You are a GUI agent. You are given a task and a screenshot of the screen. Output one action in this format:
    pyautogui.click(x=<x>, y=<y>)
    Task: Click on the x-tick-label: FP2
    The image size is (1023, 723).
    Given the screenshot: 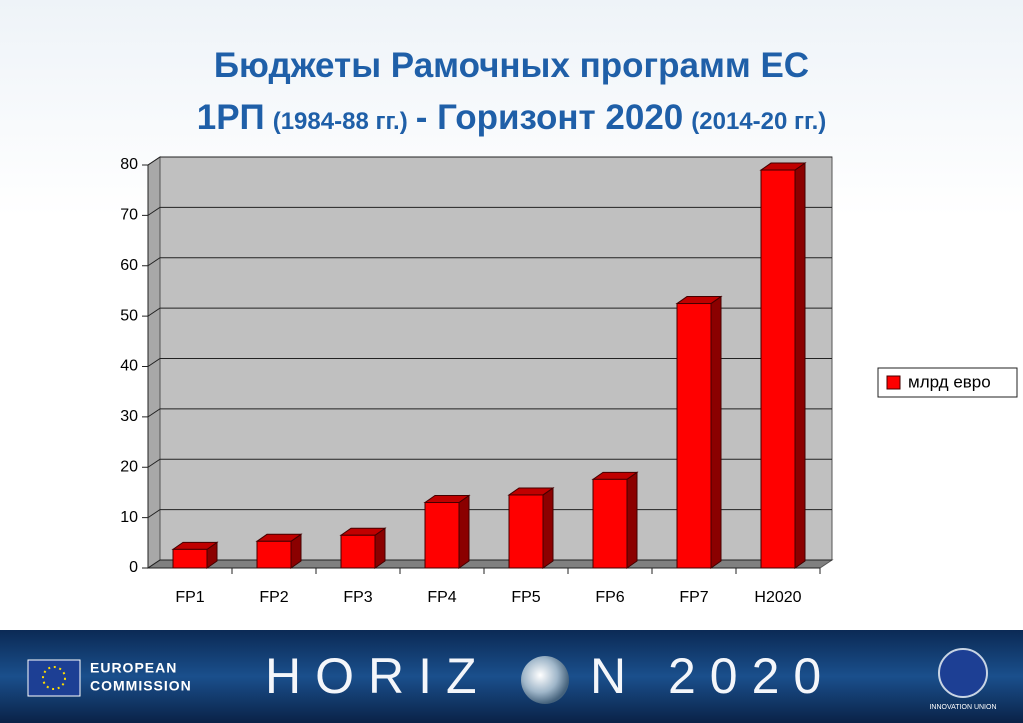 What is the action you would take?
    pyautogui.click(x=273, y=597)
    